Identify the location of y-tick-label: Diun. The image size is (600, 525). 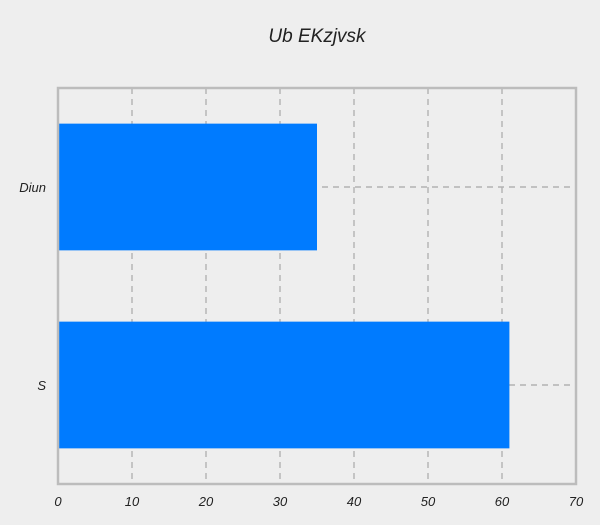
(32, 187).